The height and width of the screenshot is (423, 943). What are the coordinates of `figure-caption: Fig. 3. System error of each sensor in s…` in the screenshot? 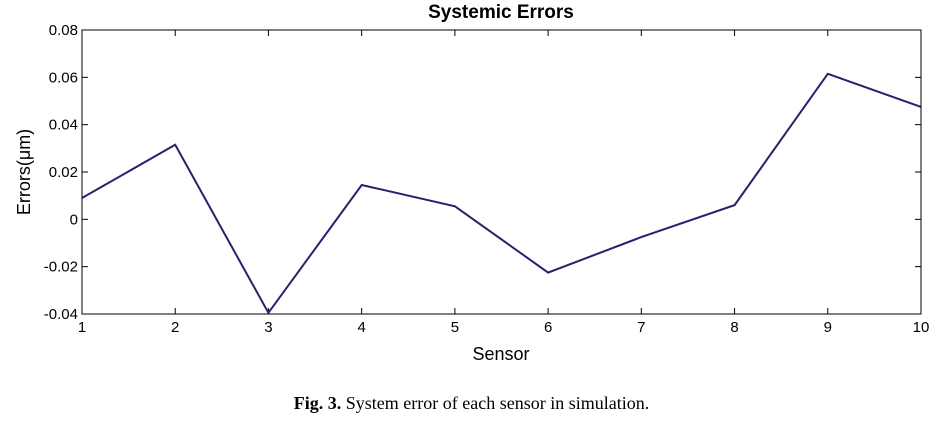 It's located at (471, 403).